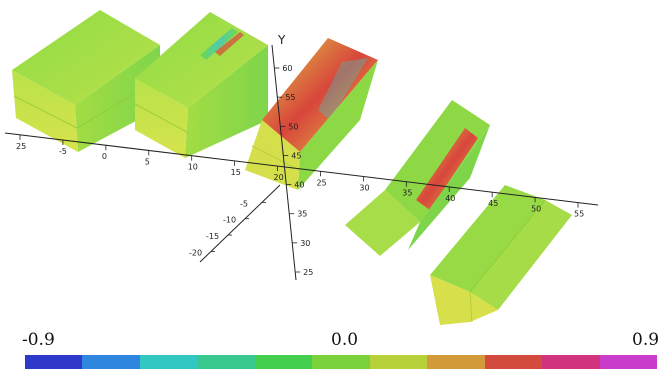 This screenshot has width=658, height=369. What do you see at coordinates (308, 272) in the screenshot?
I see `y-axis-tick-label: 25` at bounding box center [308, 272].